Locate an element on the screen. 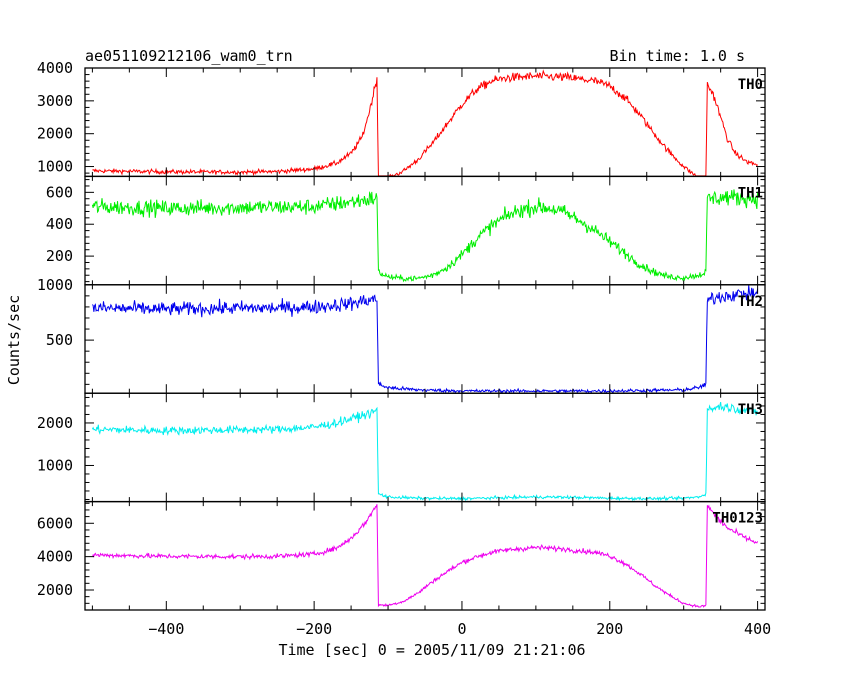 This screenshot has height=680, width=850. series-line-th2 is located at coordinates (425, 339).